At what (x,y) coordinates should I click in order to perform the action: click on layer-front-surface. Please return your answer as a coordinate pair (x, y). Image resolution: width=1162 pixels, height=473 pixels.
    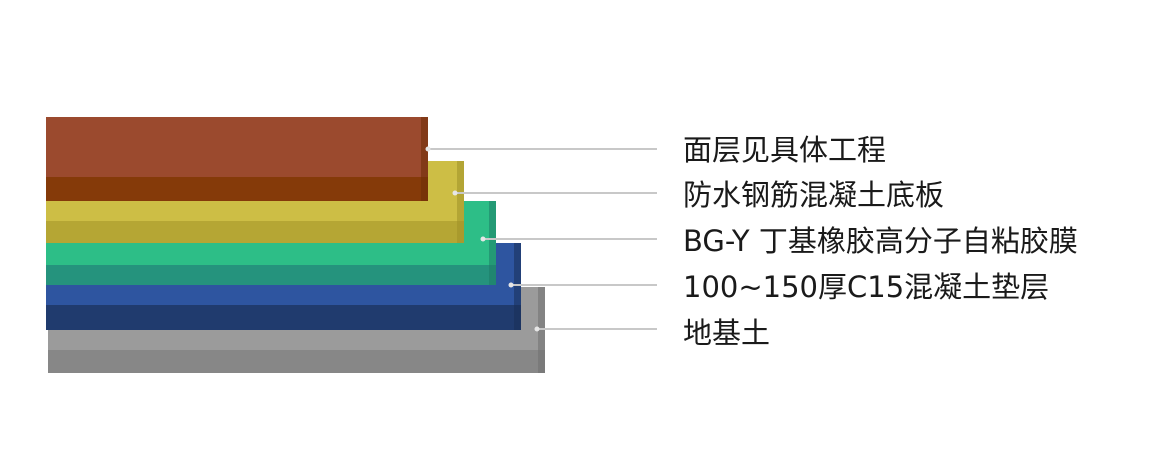
    Looking at the image, I should click on (237, 189).